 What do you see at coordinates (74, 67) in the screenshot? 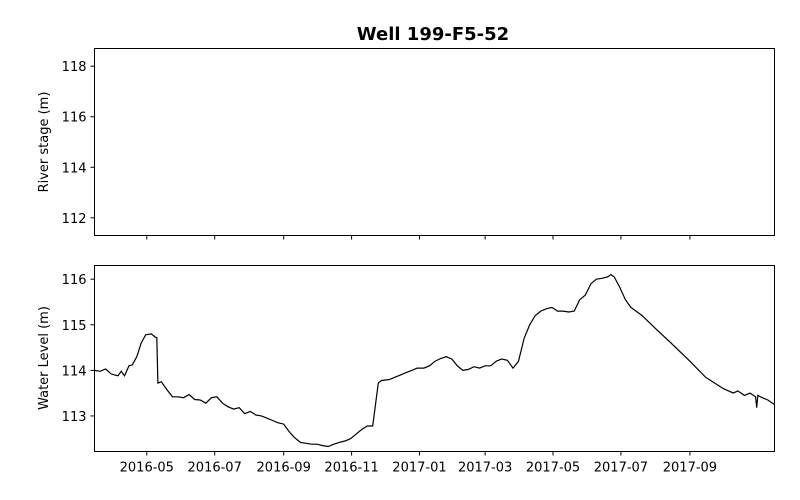
I see `river-stage-y-tick-label: 118` at bounding box center [74, 67].